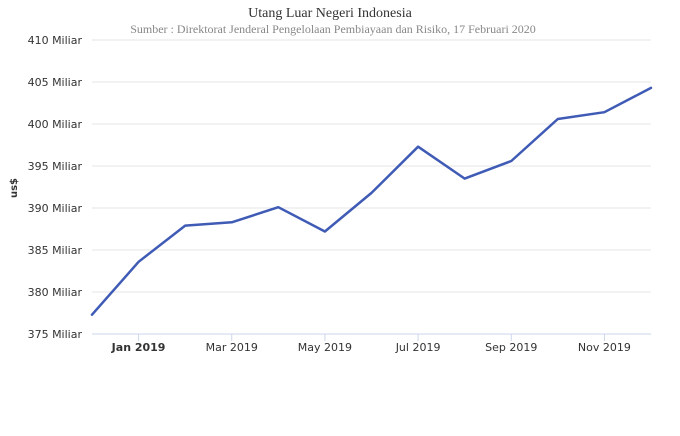 This screenshot has height=436, width=680. Describe the element at coordinates (55, 82) in the screenshot. I see `y-tick-label: 405 Miliar` at that location.